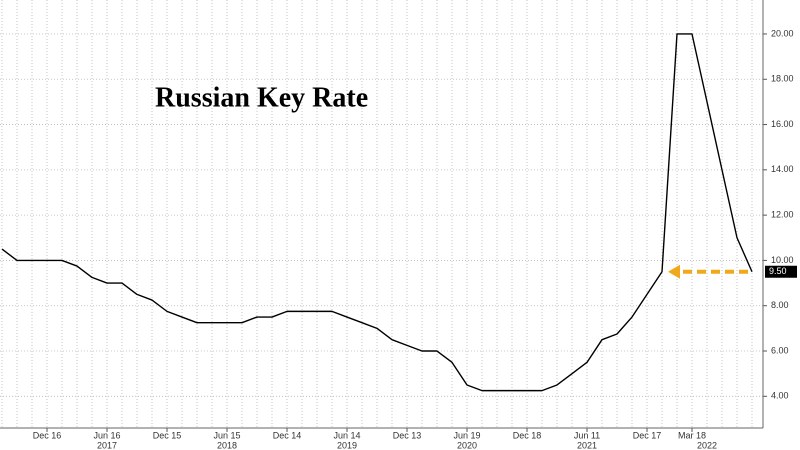 The height and width of the screenshot is (450, 800). Describe the element at coordinates (47, 435) in the screenshot. I see `x-tick-label: Dec 16` at that location.